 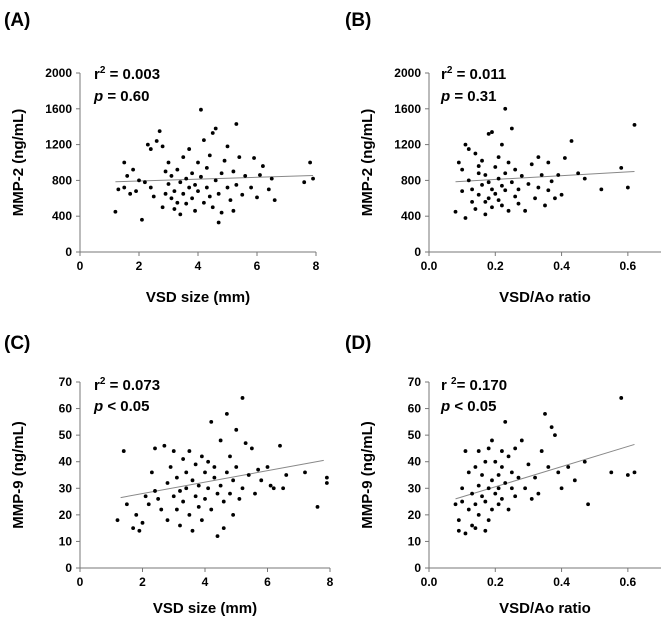 I want to click on r-squared-annotation: r 2= 0.170, so click(x=474, y=385).